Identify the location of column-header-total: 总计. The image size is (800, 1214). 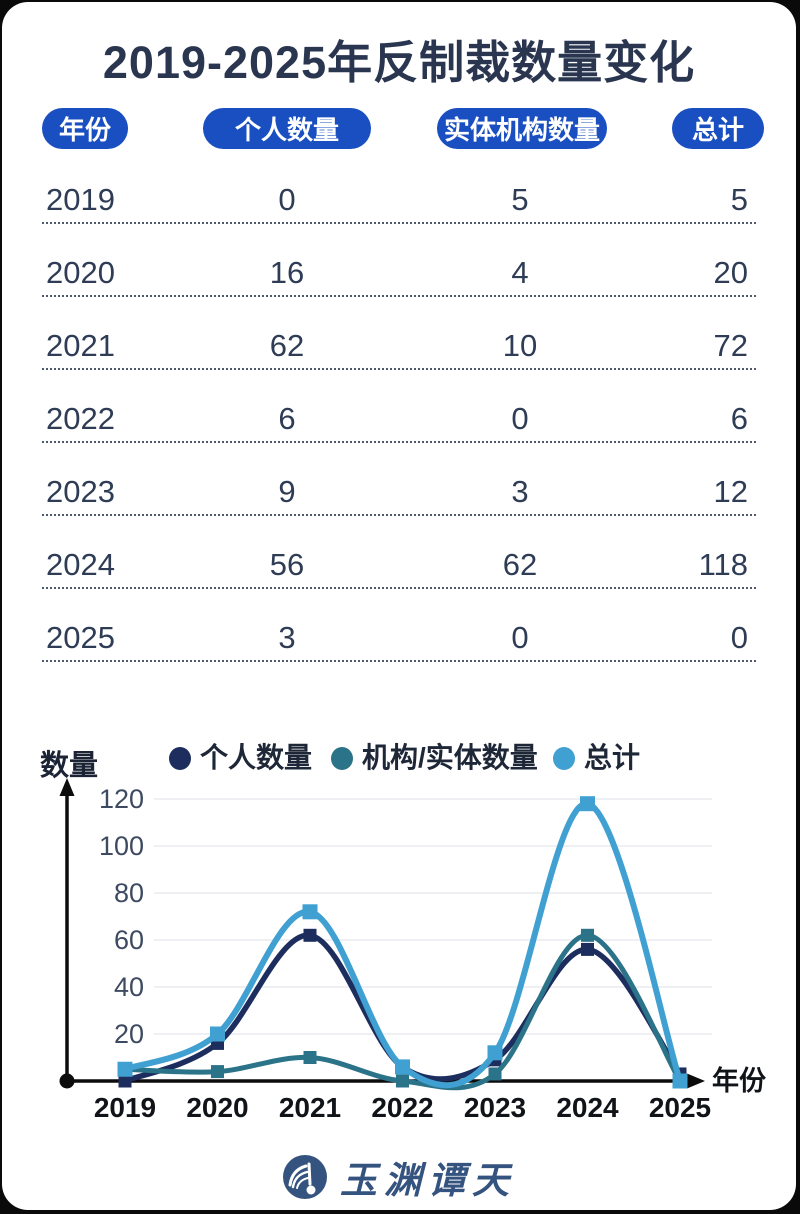
(718, 128).